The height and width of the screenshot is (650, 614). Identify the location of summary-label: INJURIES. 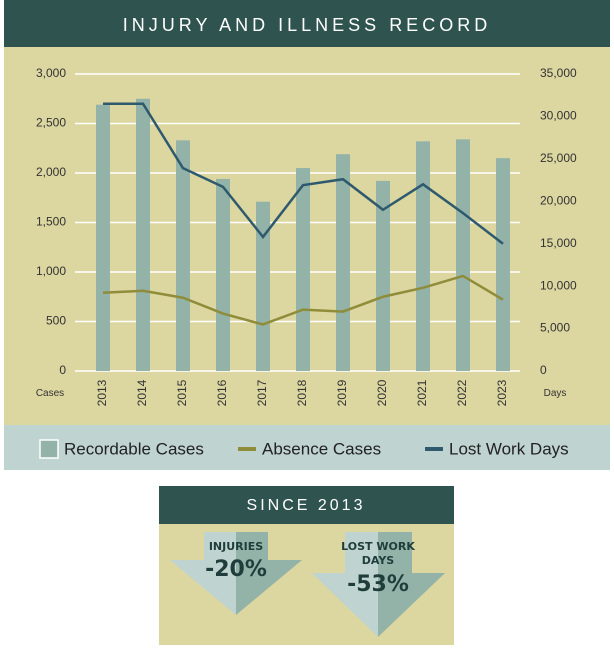
(236, 546).